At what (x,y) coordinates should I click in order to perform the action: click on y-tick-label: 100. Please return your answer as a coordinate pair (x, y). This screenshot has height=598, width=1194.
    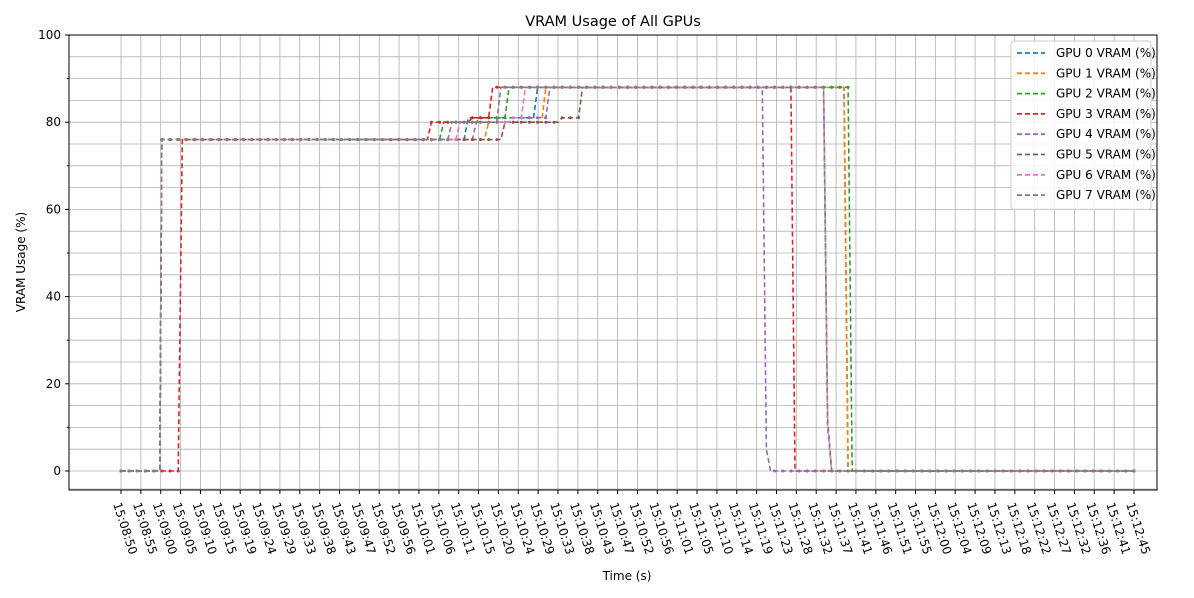
    Looking at the image, I should click on (49, 35).